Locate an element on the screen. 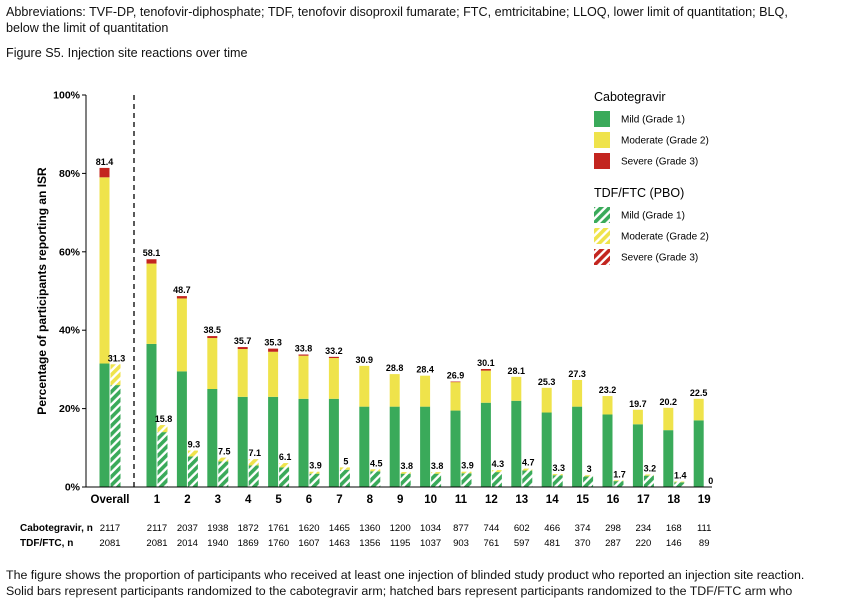  n-table-cell: 374 is located at coordinates (583, 528).